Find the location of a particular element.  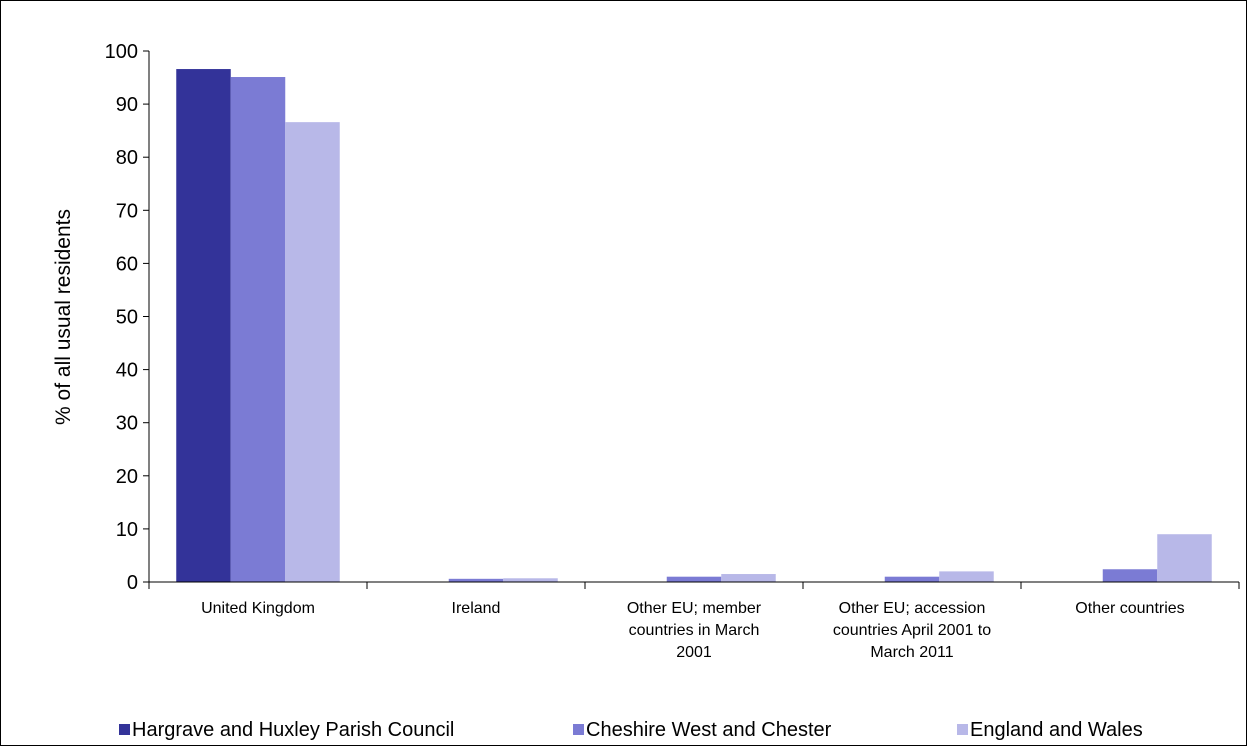

y-tick-label-0: 0 is located at coordinates (132, 583).